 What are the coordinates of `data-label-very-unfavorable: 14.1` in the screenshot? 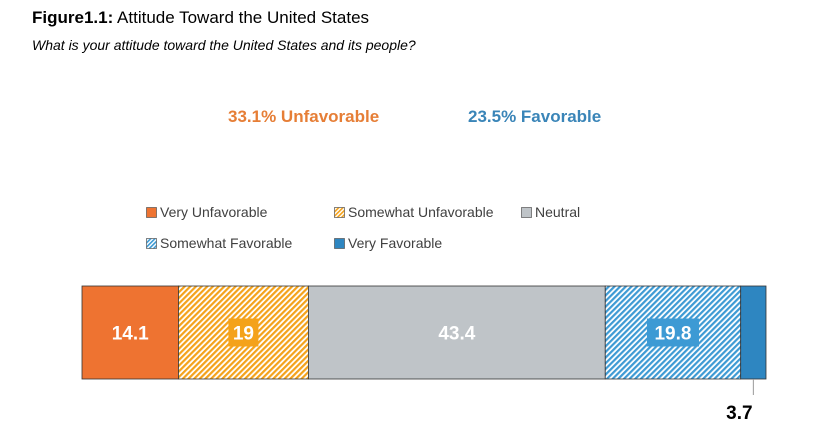 It's located at (130, 334).